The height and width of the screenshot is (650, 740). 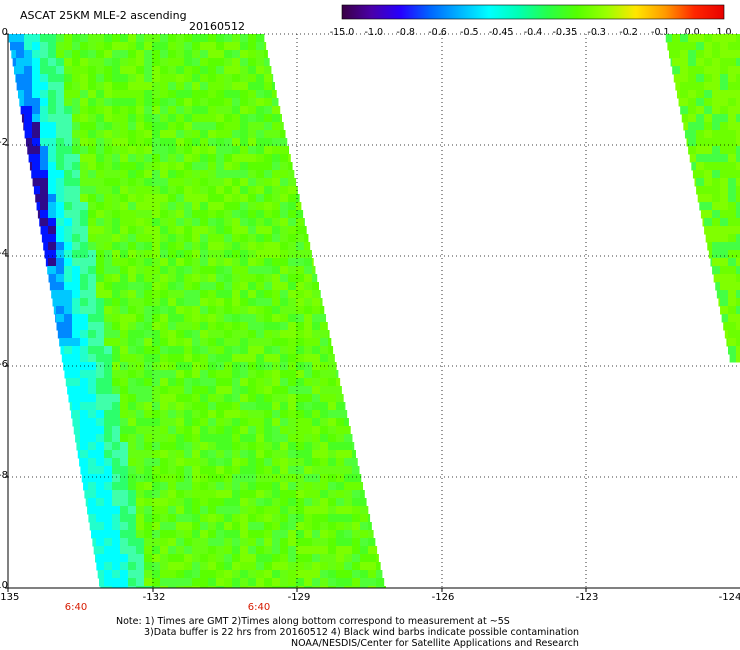 What do you see at coordinates (660, 32) in the screenshot?
I see `colorbar-label: -0.1` at bounding box center [660, 32].